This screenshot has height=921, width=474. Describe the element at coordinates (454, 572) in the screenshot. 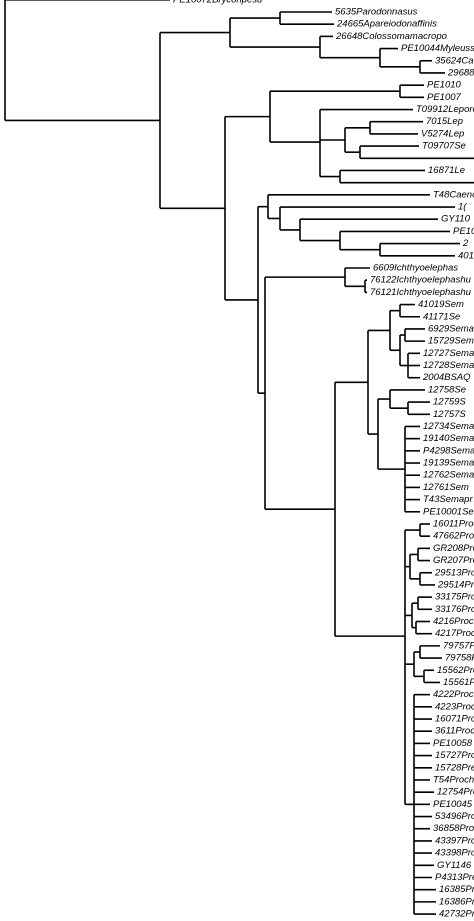

I see `leaf-label: 29513Proc` at that location.